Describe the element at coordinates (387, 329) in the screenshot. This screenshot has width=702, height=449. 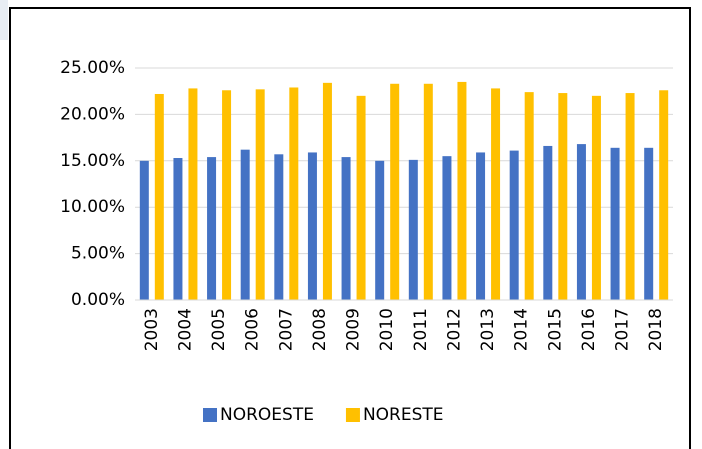
I see `x-tick-label: 2010` at that location.